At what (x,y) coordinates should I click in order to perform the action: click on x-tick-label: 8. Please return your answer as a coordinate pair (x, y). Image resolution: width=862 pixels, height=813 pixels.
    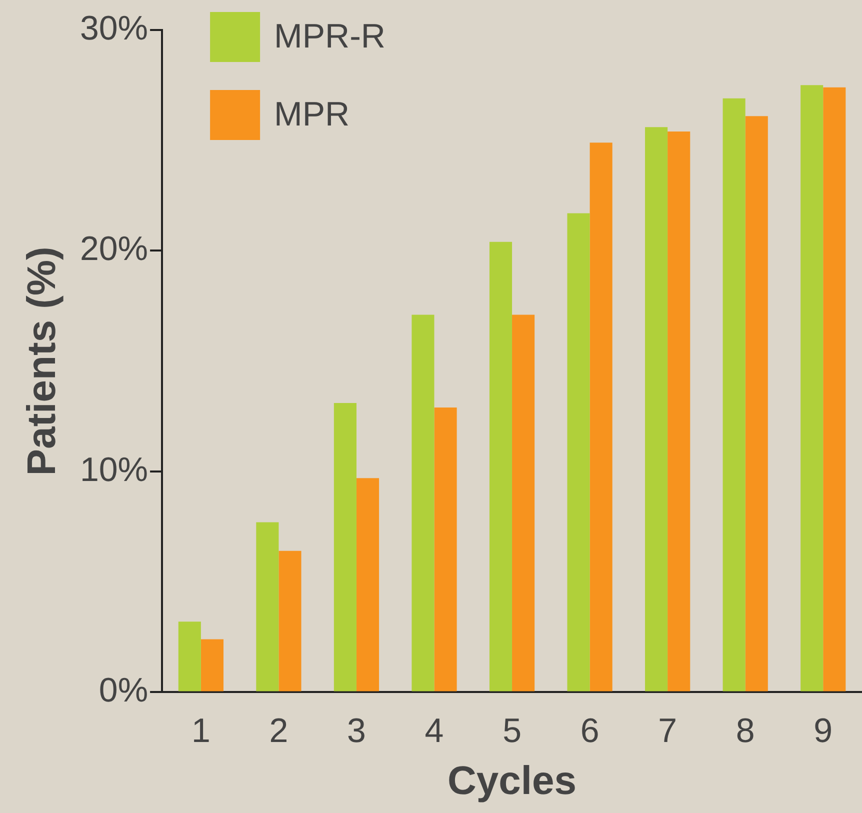
    Looking at the image, I should click on (745, 731).